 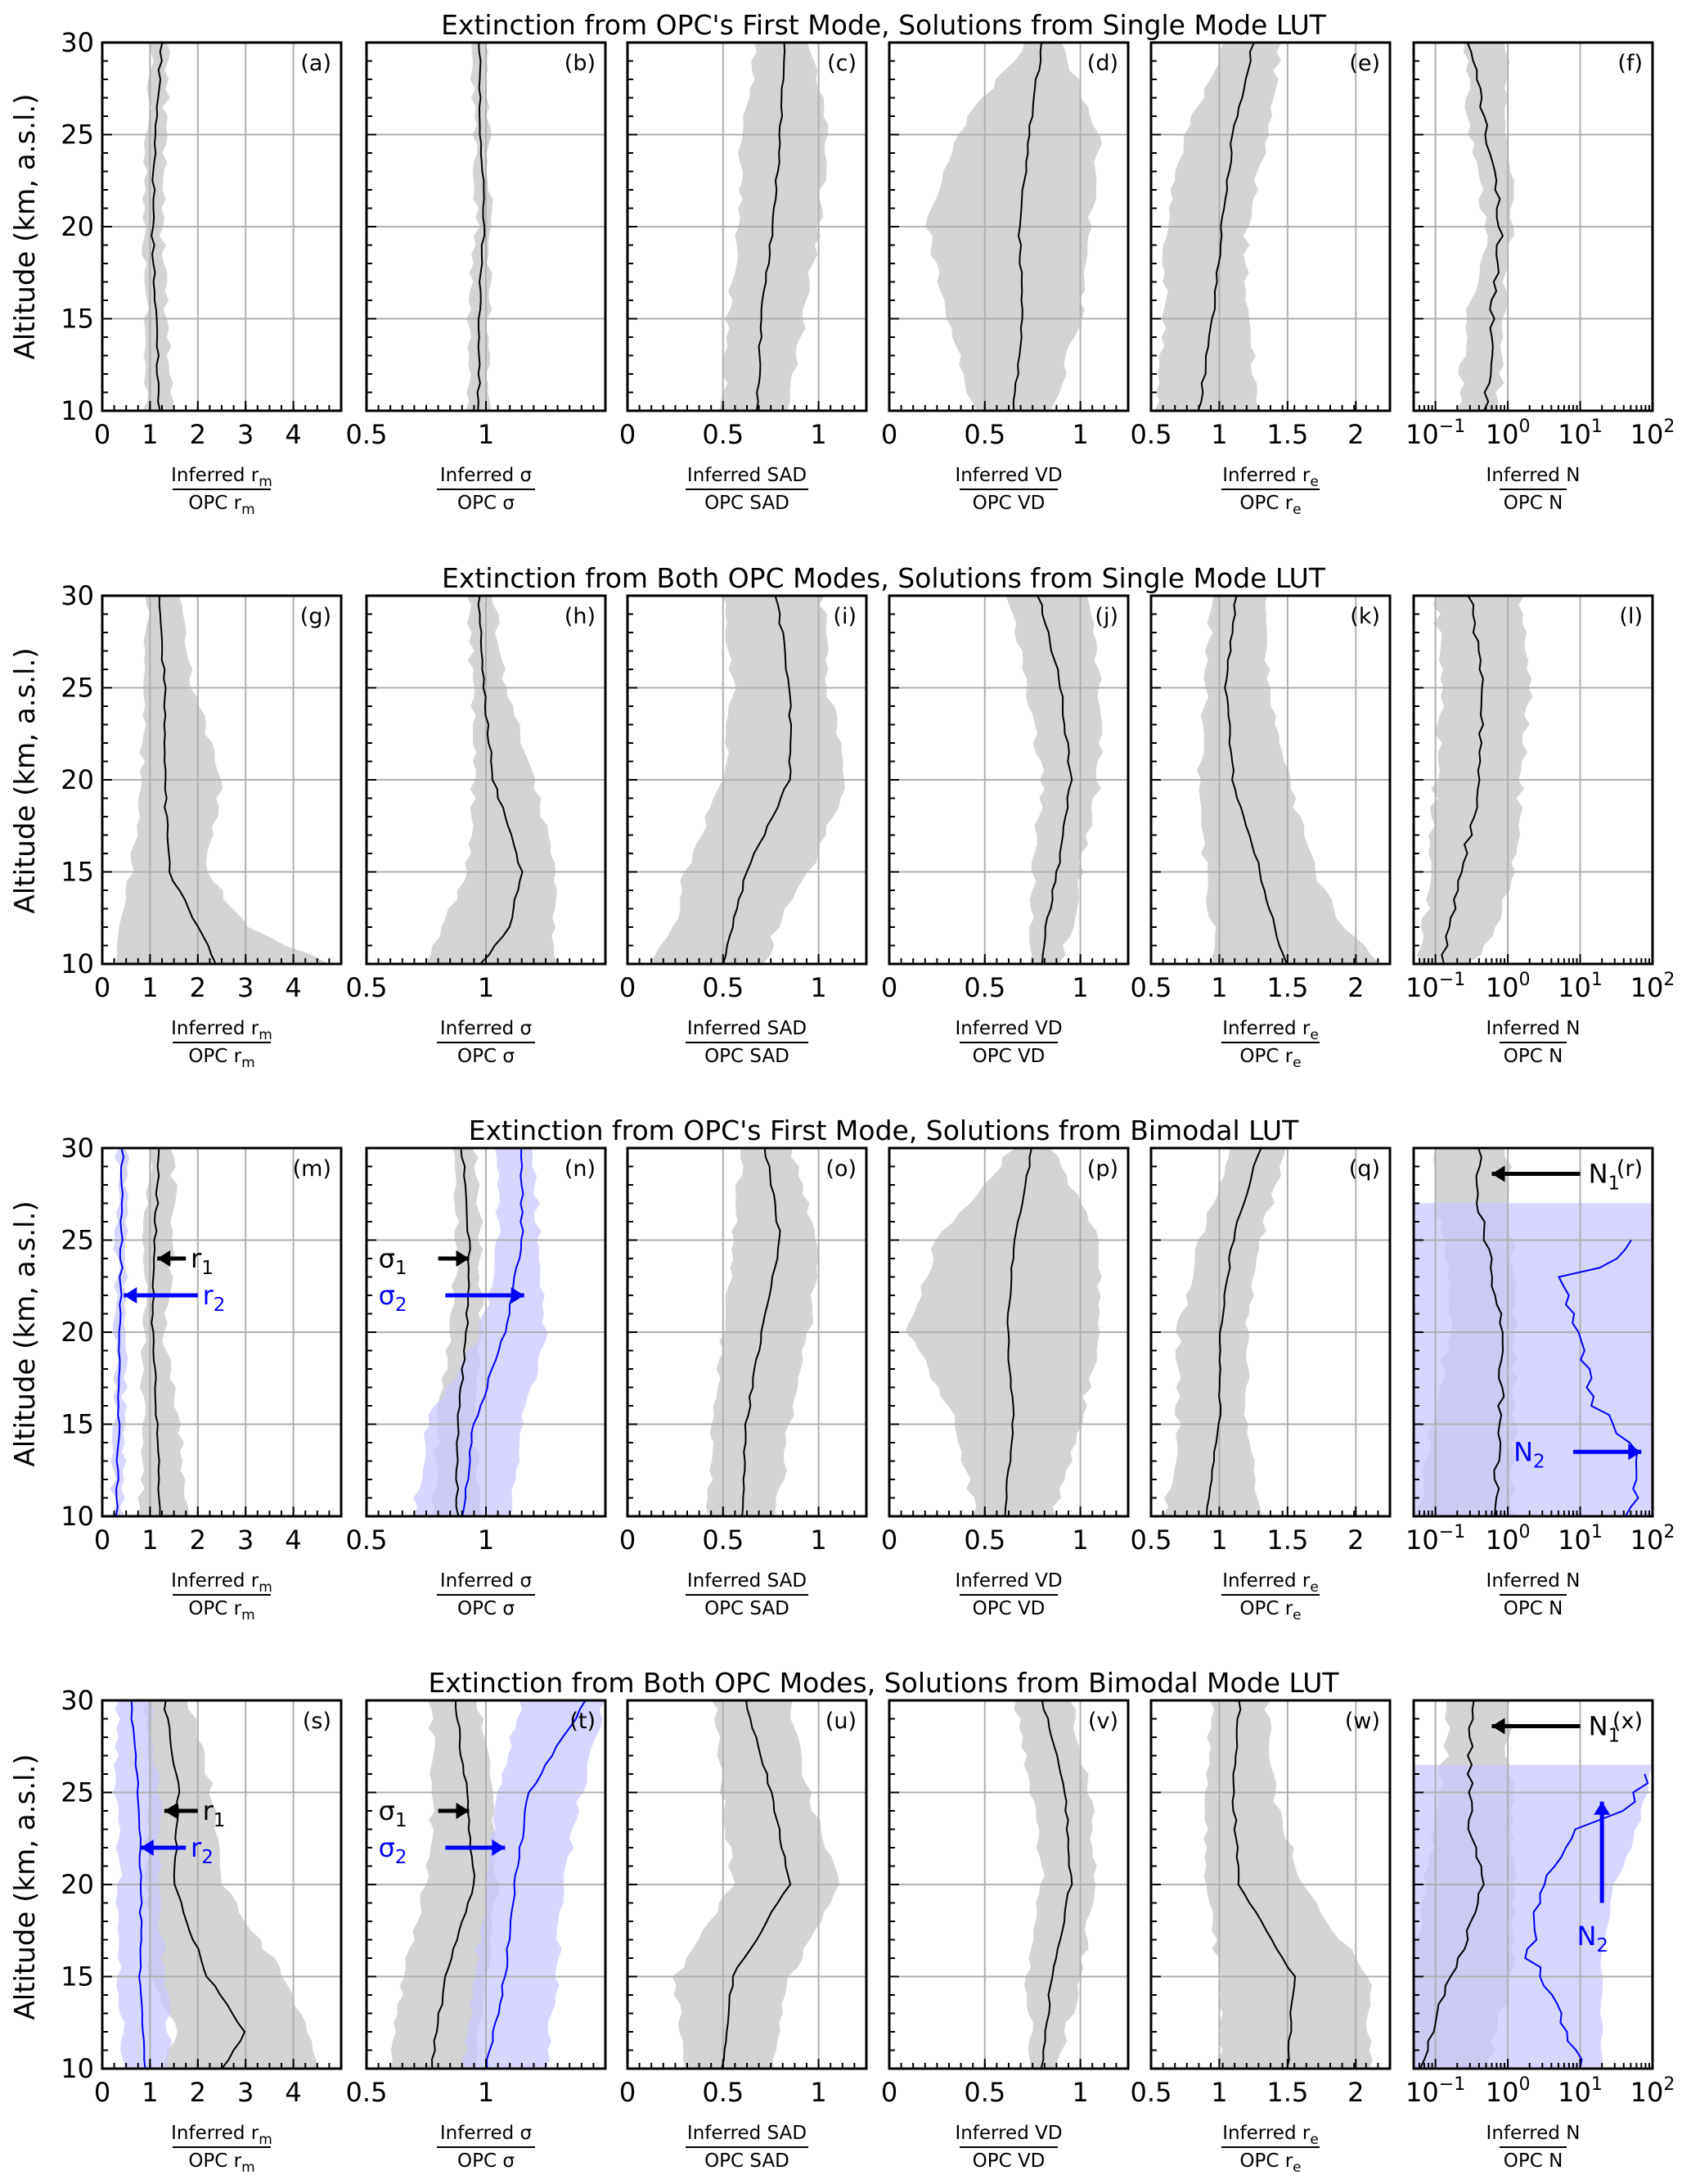 I want to click on annotation-label: N1, so click(x=1605, y=1177).